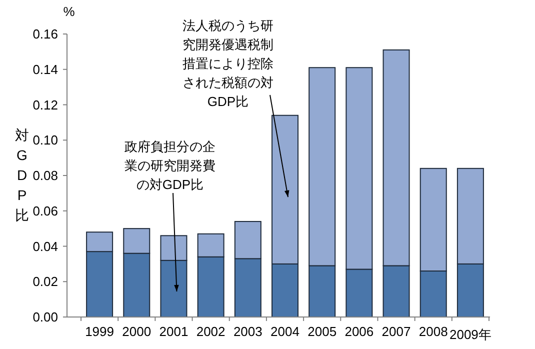 This screenshot has width=535, height=349. Describe the element at coordinates (45, 210) in the screenshot. I see `y-tick-label: 0.06` at that location.